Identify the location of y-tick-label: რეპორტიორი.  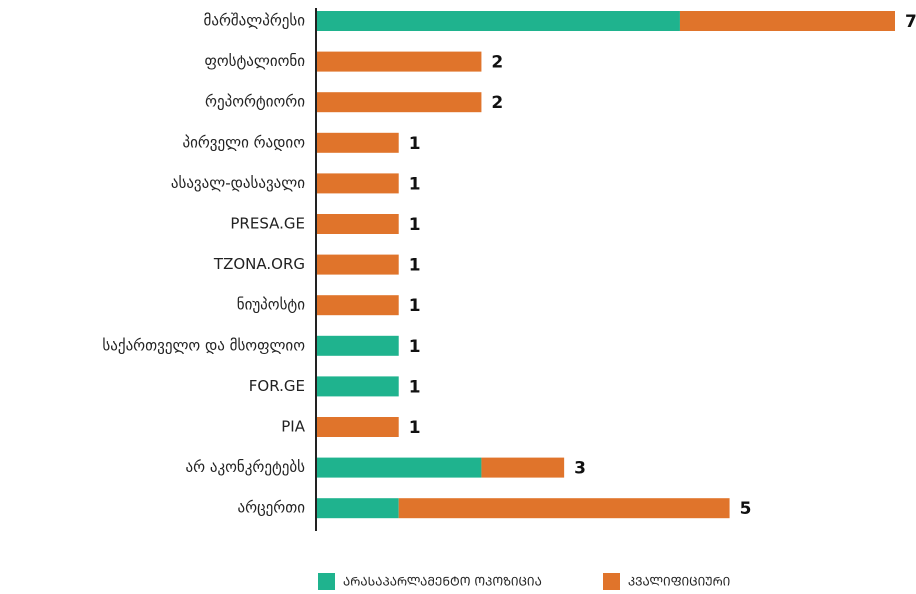
(255, 102).